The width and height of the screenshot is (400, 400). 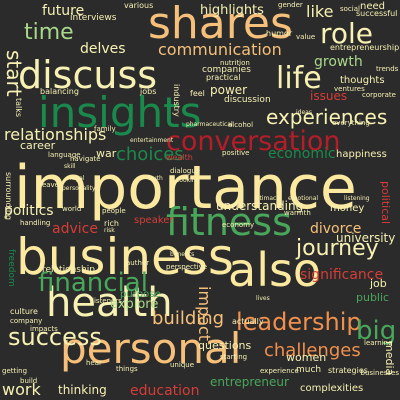 What do you see at coordinates (279, 371) in the screenshot?
I see `word-experience: experience` at bounding box center [279, 371].